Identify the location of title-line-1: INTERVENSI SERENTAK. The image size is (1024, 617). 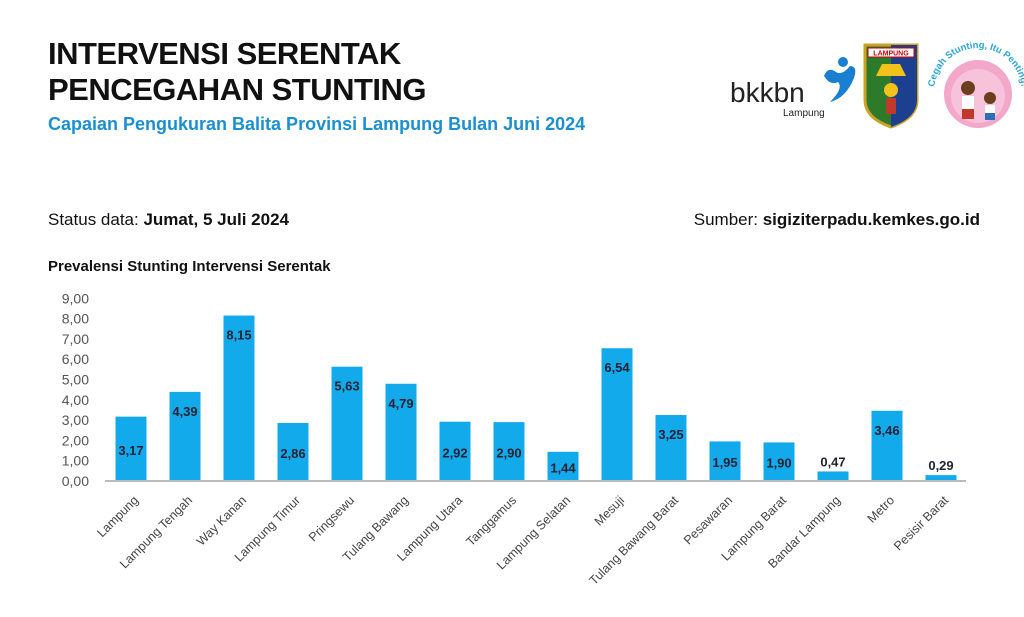
(224, 53).